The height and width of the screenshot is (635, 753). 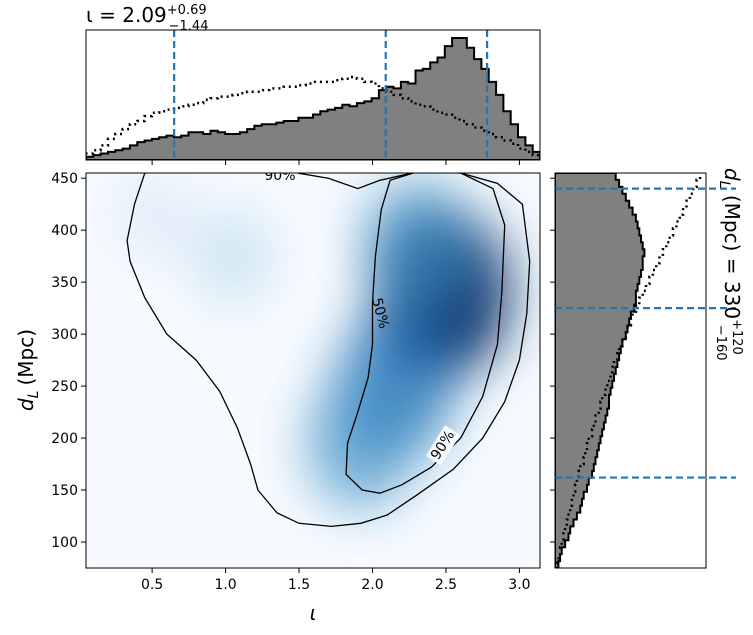 What do you see at coordinates (64, 491) in the screenshot?
I see `joint-y-tick-label-1: 150` at bounding box center [64, 491].